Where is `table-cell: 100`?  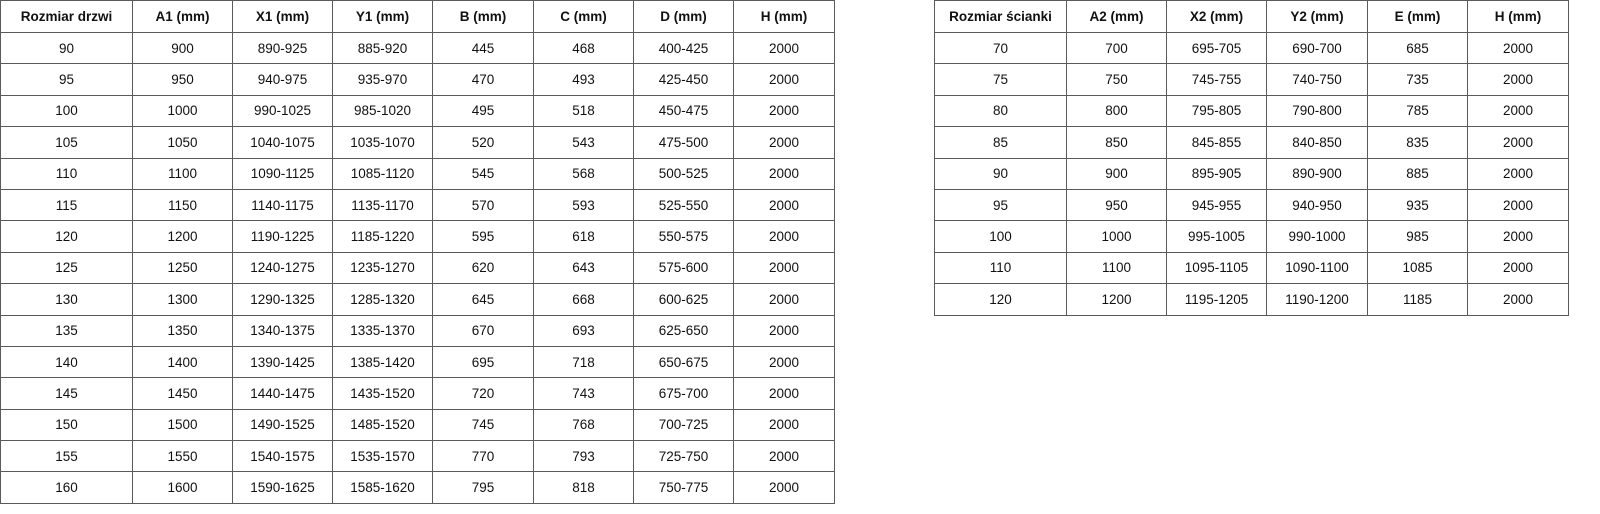 table-cell: 100 is located at coordinates (66, 111).